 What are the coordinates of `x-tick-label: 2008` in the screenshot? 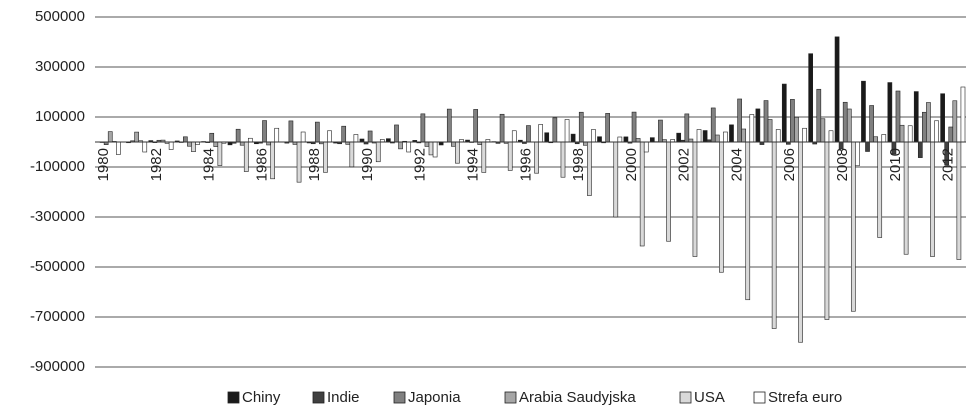 It's located at (842, 164).